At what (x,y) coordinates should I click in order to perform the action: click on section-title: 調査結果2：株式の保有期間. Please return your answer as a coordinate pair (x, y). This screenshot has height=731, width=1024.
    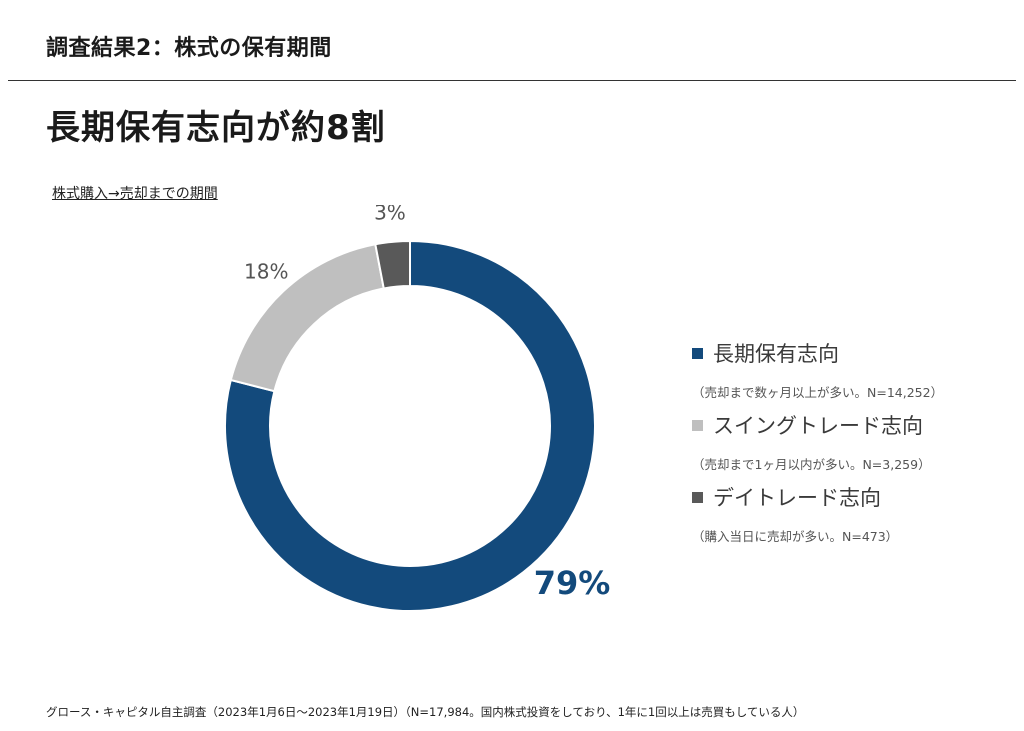
    Looking at the image, I should click on (189, 48).